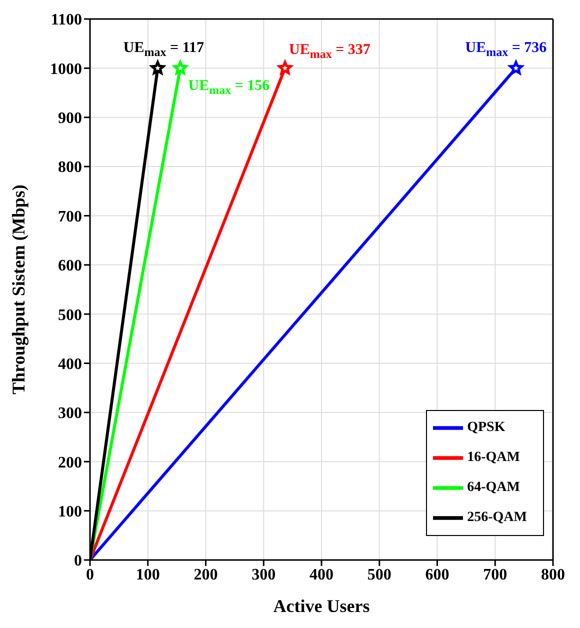  Describe the element at coordinates (321, 606) in the screenshot. I see `x-axis-title: Active Users` at that location.